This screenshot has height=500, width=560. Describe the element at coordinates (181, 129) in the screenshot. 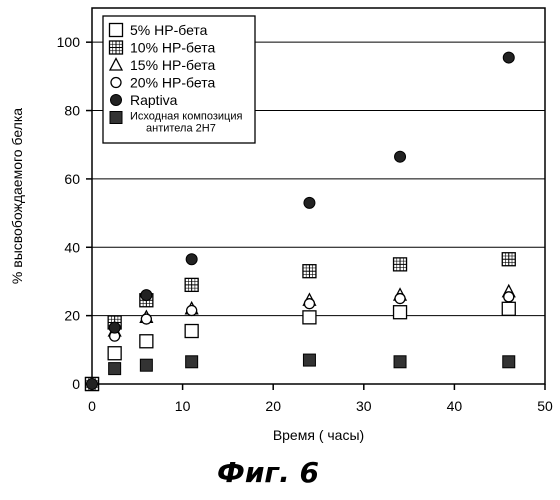

I see `legend-label-line2: антитела 2H7` at that location.